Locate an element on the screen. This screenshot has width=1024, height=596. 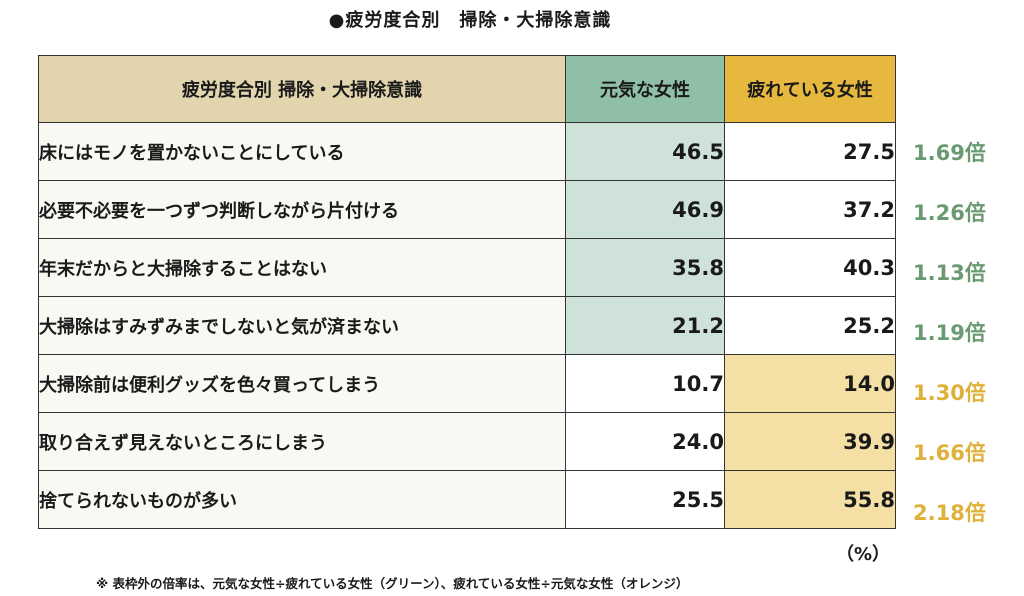
ratio-label: 1.30倍 is located at coordinates (949, 393).